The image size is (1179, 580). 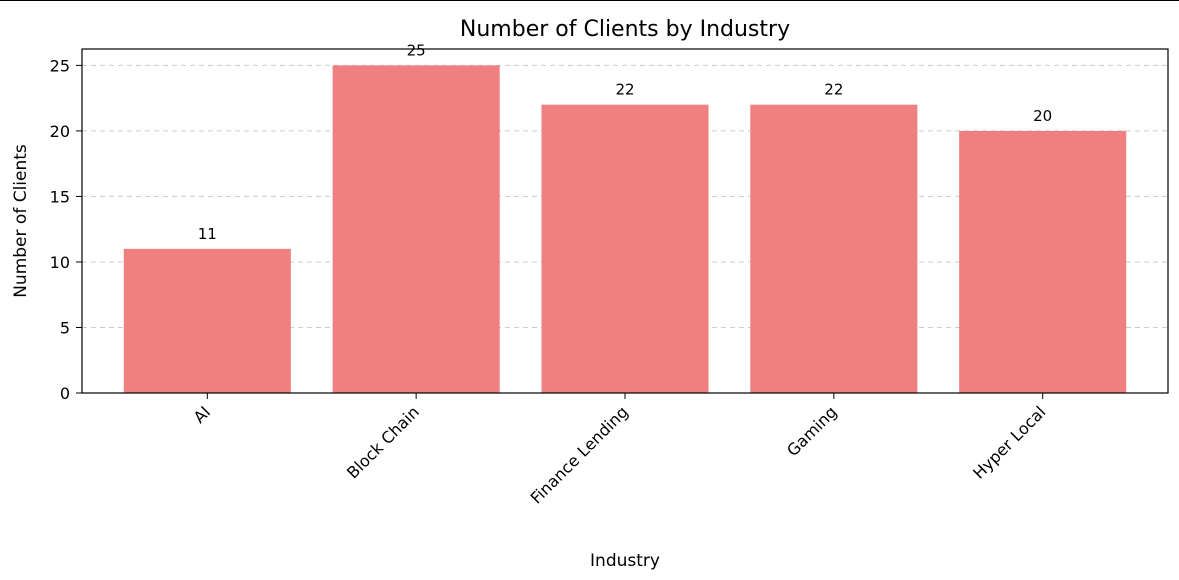 What do you see at coordinates (589, 0) in the screenshot?
I see `top-border` at bounding box center [589, 0].